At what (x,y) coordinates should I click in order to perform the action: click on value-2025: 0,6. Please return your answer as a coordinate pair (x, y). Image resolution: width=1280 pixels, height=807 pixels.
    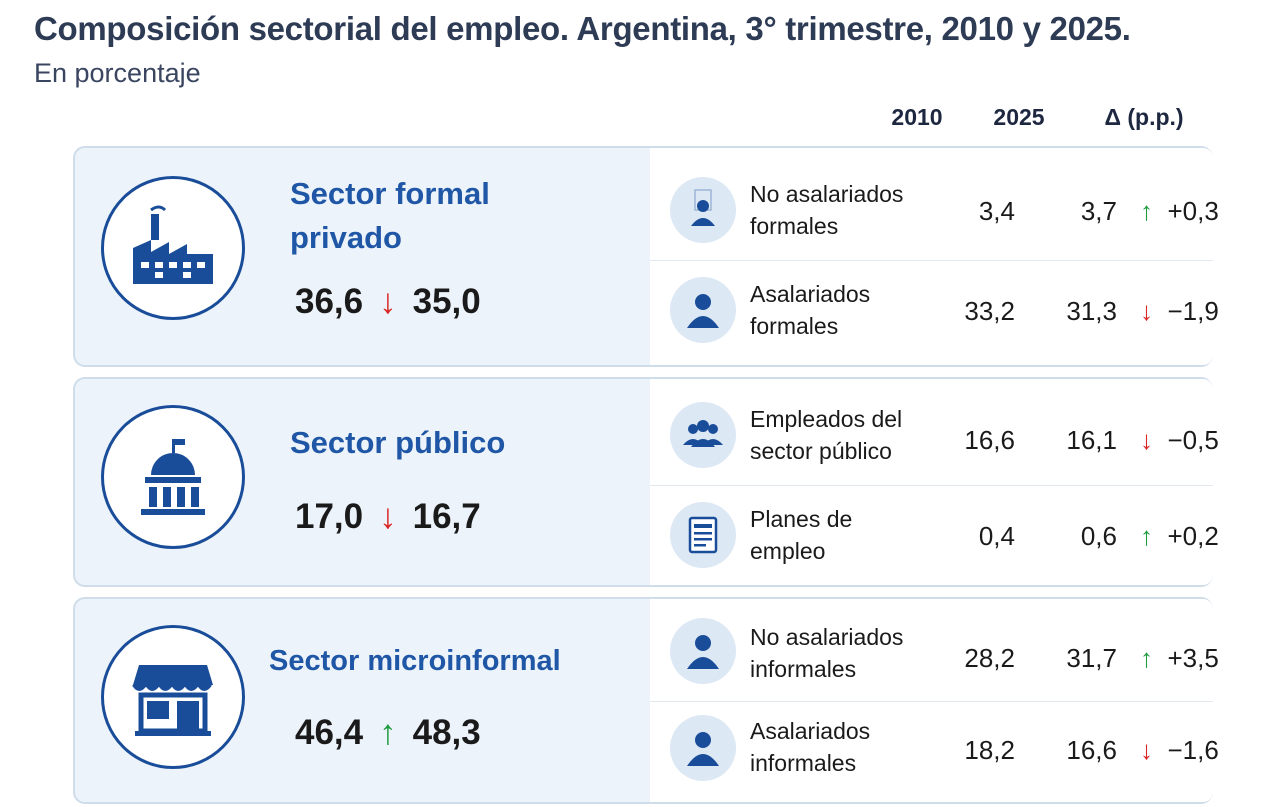
    Looking at the image, I should click on (1098, 536).